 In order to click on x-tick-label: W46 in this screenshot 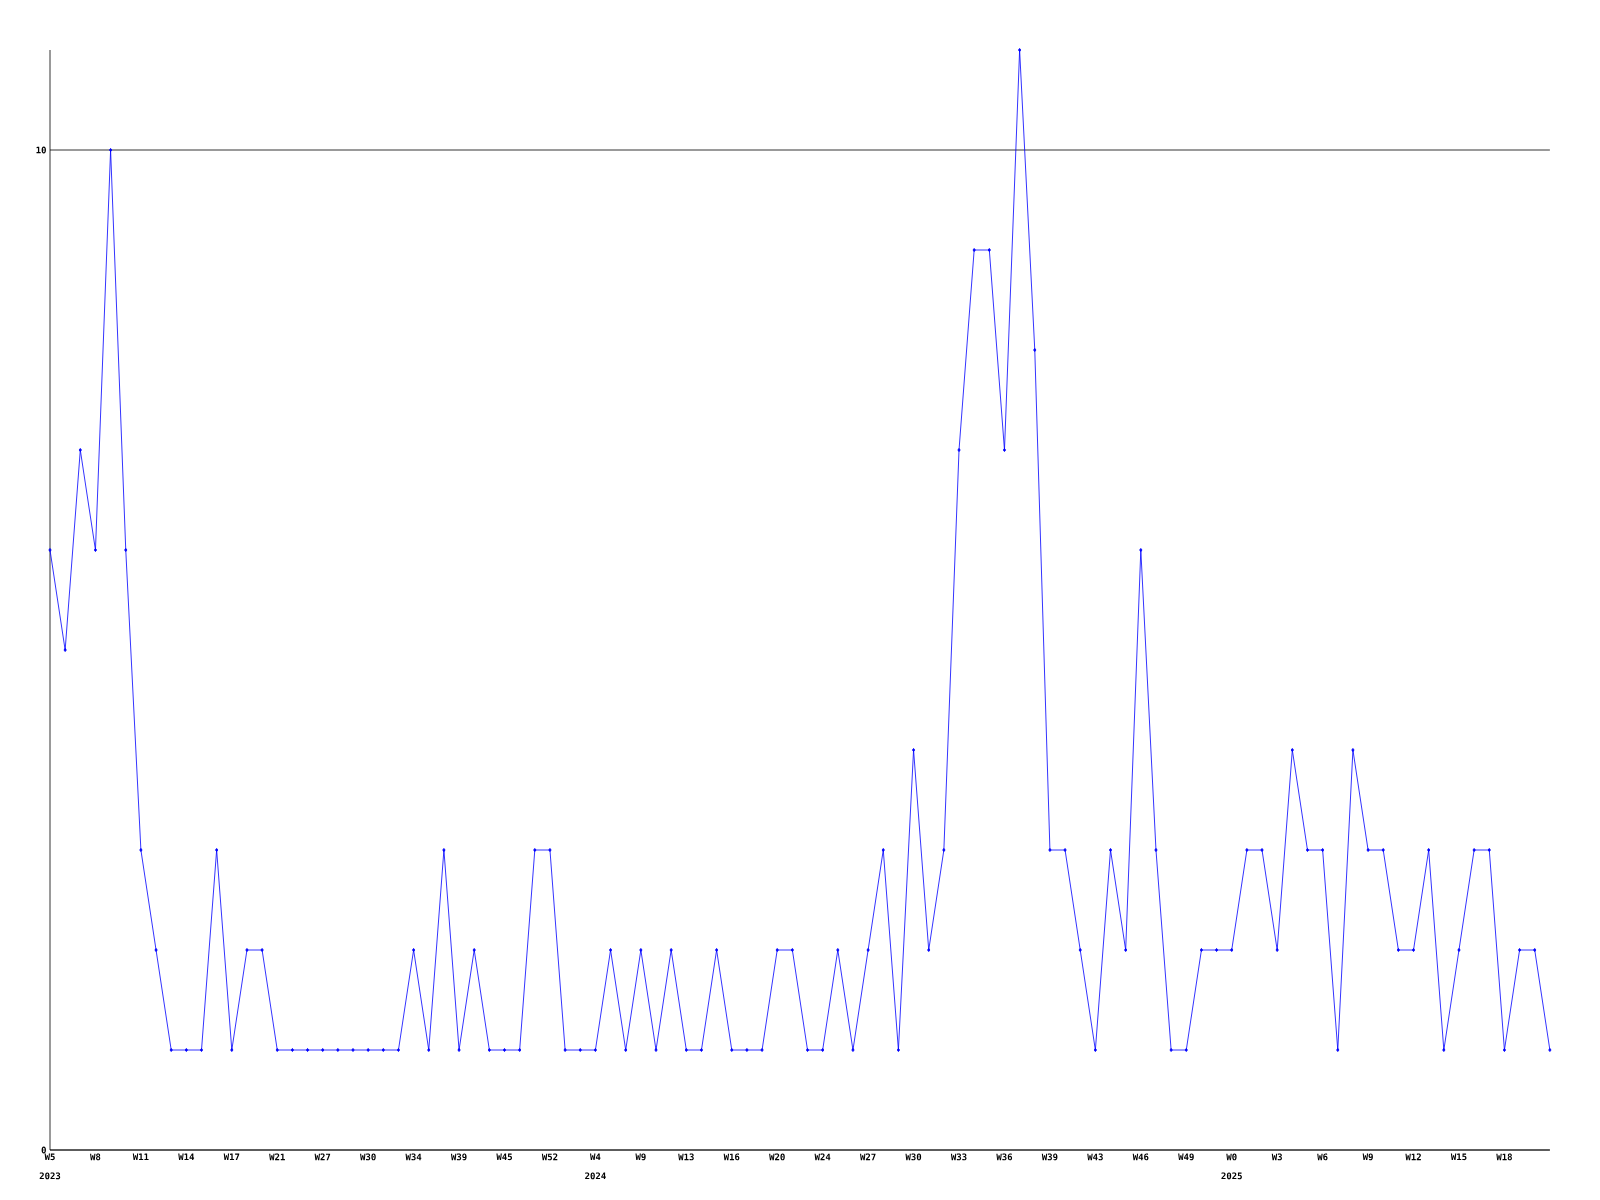, I will do `click(1140, 1157)`.